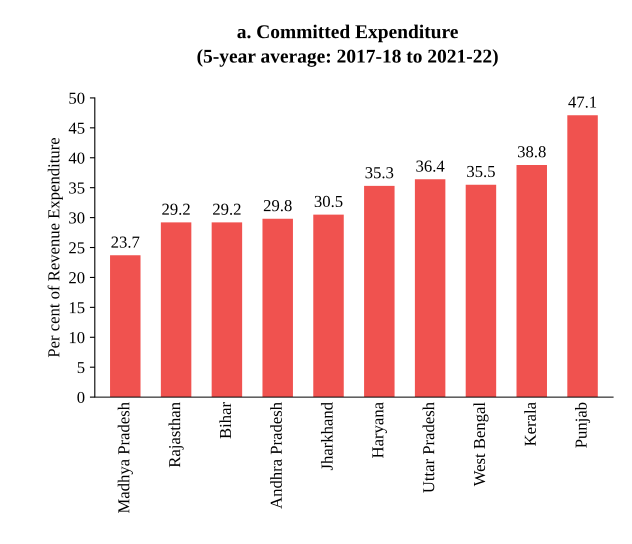  Describe the element at coordinates (77, 308) in the screenshot. I see `y-tick-label: 15` at that location.